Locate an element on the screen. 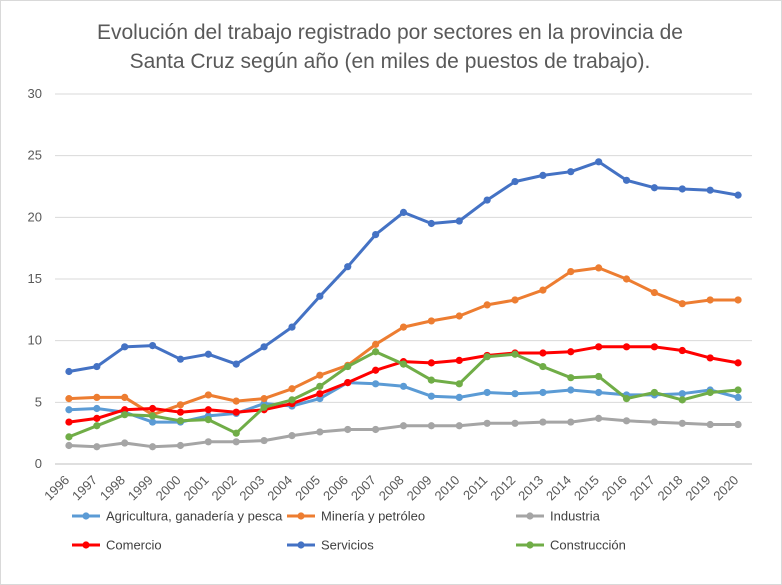 The image size is (782, 585). x-tick-label: 2010 is located at coordinates (446, 487).